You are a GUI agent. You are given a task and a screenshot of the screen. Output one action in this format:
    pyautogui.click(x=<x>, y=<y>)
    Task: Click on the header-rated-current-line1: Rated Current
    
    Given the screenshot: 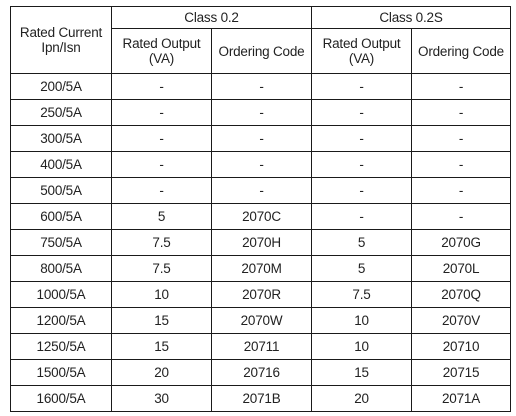 What is the action you would take?
    pyautogui.click(x=61, y=32)
    